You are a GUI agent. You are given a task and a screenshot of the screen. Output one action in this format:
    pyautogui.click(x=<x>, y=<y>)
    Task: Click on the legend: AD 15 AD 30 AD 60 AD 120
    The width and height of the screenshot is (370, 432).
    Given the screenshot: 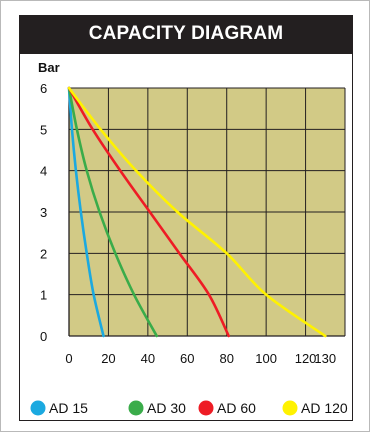 What is the action you would take?
    pyautogui.click(x=189, y=408)
    